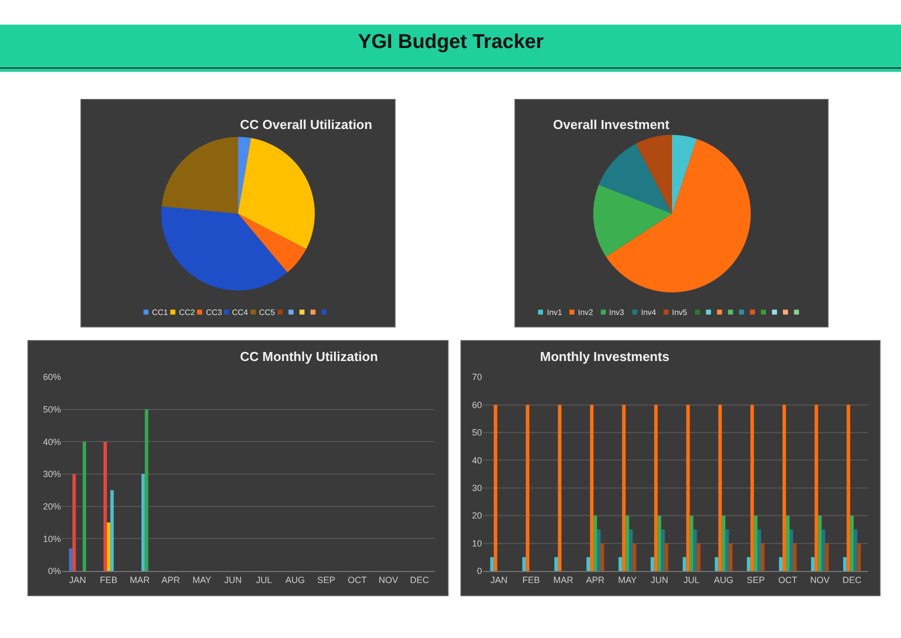 The image size is (901, 638). What do you see at coordinates (477, 405) in the screenshot?
I see `y-tick-label: 60` at bounding box center [477, 405].